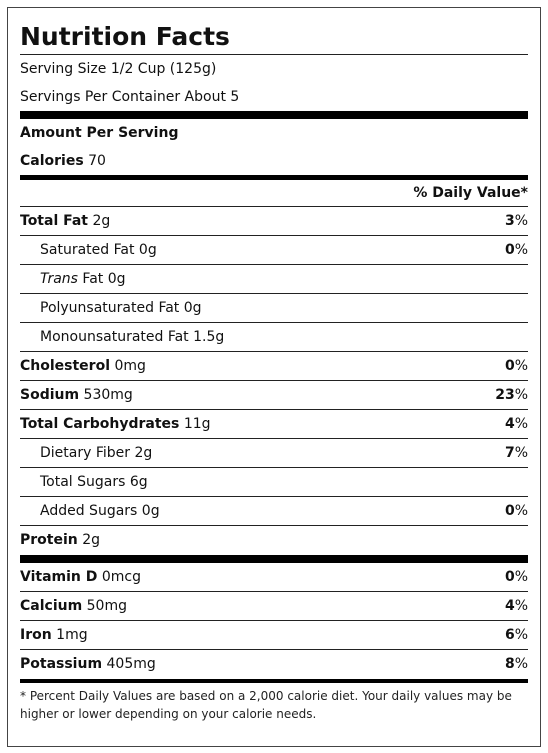 This screenshot has height=753, width=548. Describe the element at coordinates (197, 424) in the screenshot. I see `nutrient-amount: 11g` at that location.